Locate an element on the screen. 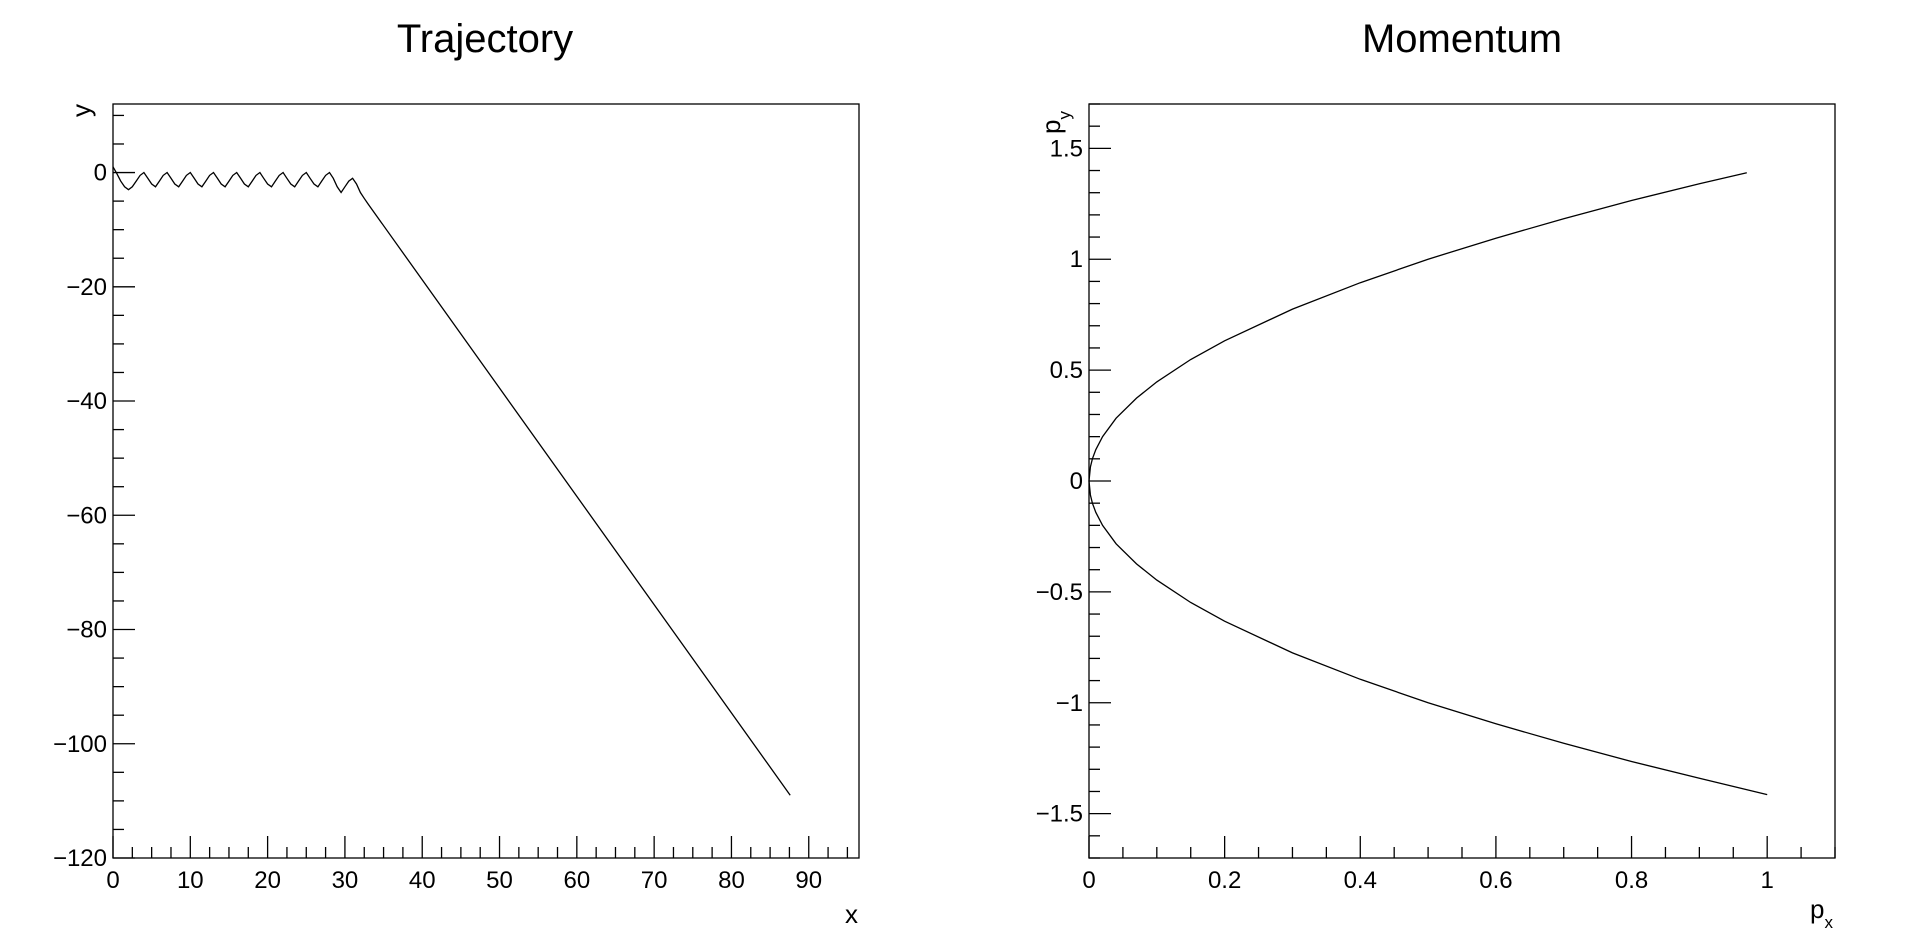 Image resolution: width=1918 pixels, height=951 pixels. x-tick-label: 20 is located at coordinates (267, 880).